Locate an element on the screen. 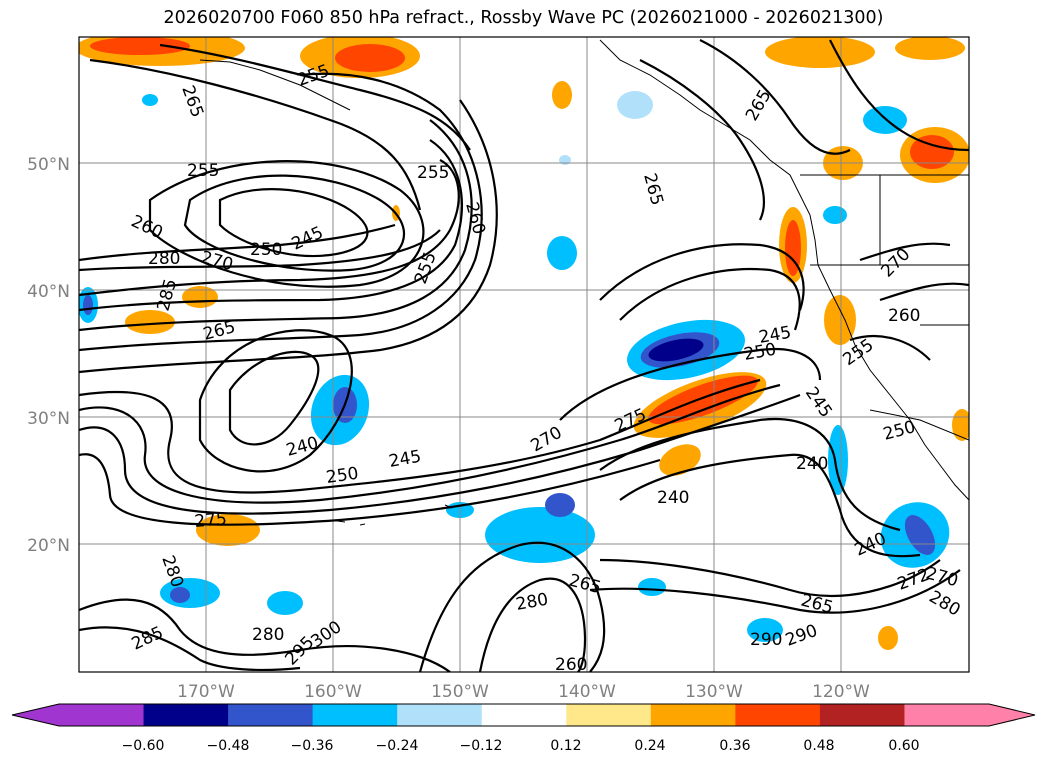 The height and width of the screenshot is (765, 1047). lon-label-130w: 130°W is located at coordinates (714, 692).